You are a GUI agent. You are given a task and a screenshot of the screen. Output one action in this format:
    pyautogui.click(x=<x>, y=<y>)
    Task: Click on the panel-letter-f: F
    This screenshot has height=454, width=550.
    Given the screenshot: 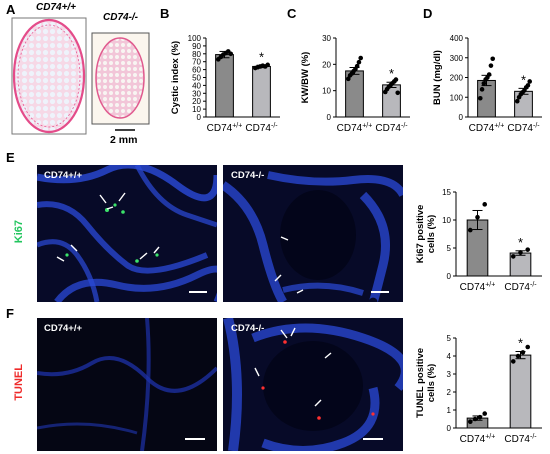 What is the action you would take?
    pyautogui.click(x=10, y=313)
    